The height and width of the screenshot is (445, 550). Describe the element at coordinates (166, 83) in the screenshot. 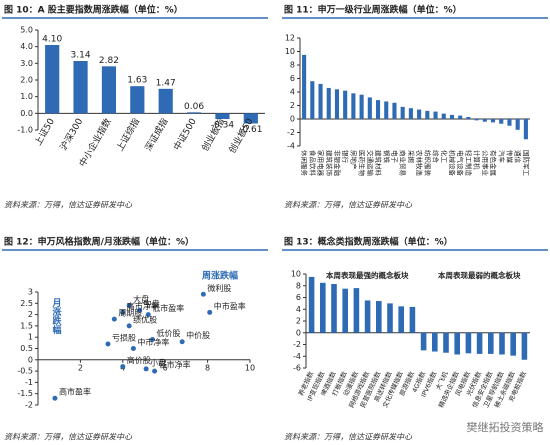

I see `value-label: 1.47` at that location.